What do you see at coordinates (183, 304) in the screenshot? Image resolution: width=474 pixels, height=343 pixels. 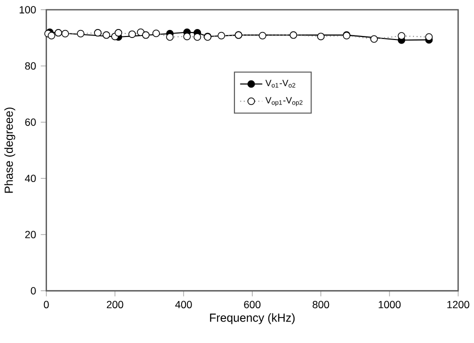 I see `x-tick-label: 400` at bounding box center [183, 304].